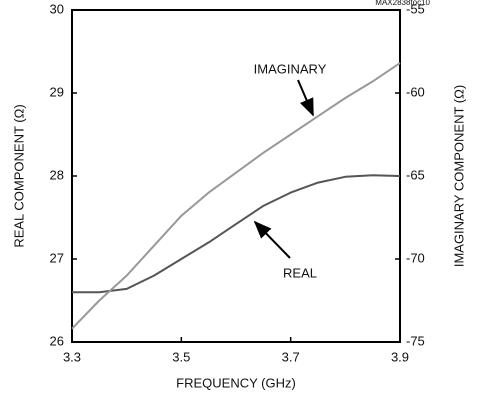  What do you see at coordinates (300, 272) in the screenshot?
I see `series-label: REAL` at bounding box center [300, 272].